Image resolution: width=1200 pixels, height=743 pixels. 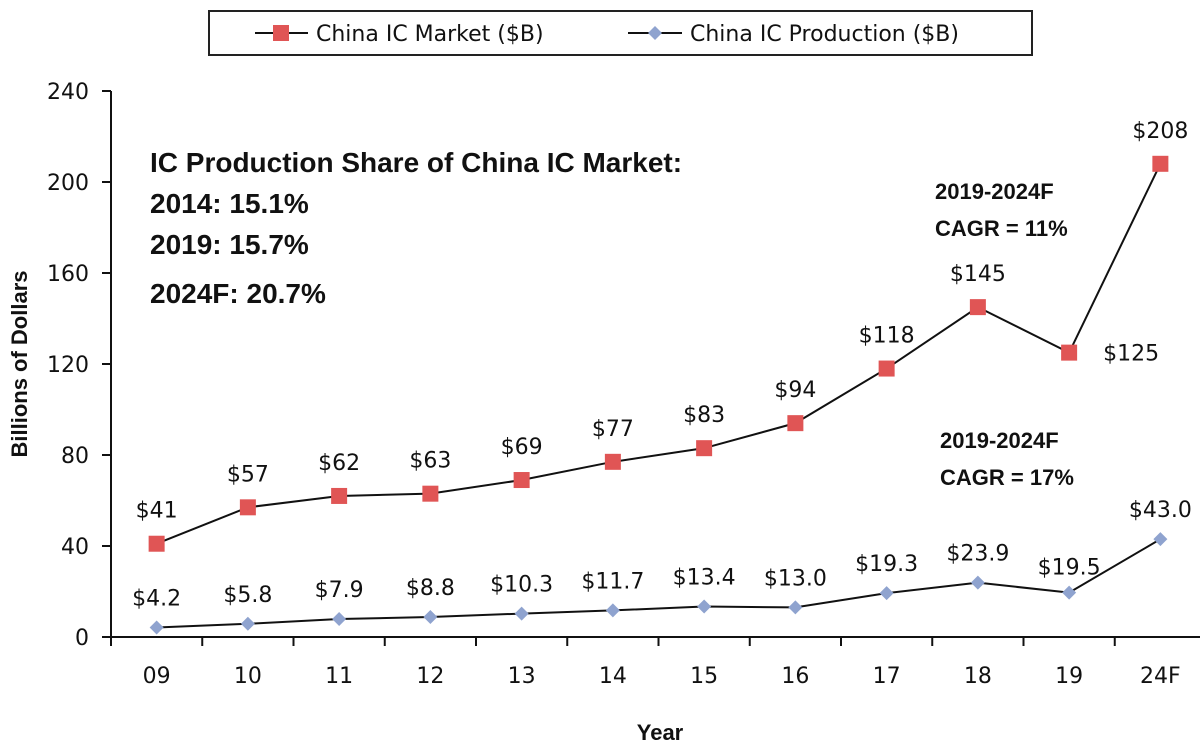 I want to click on y-tick-label: 80, so click(x=75, y=456).